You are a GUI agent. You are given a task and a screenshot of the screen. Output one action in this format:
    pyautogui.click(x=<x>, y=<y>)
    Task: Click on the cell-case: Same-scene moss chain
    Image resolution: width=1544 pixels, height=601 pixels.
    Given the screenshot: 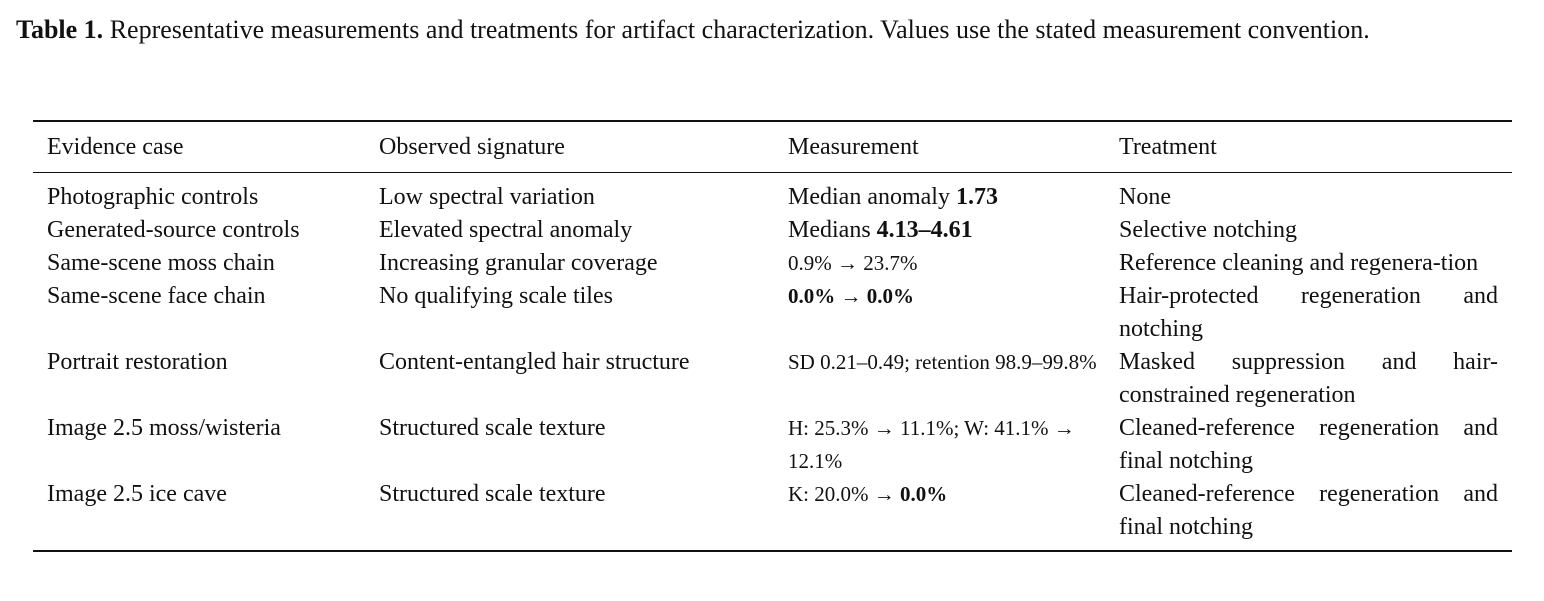 What is the action you would take?
    pyautogui.click(x=161, y=263)
    